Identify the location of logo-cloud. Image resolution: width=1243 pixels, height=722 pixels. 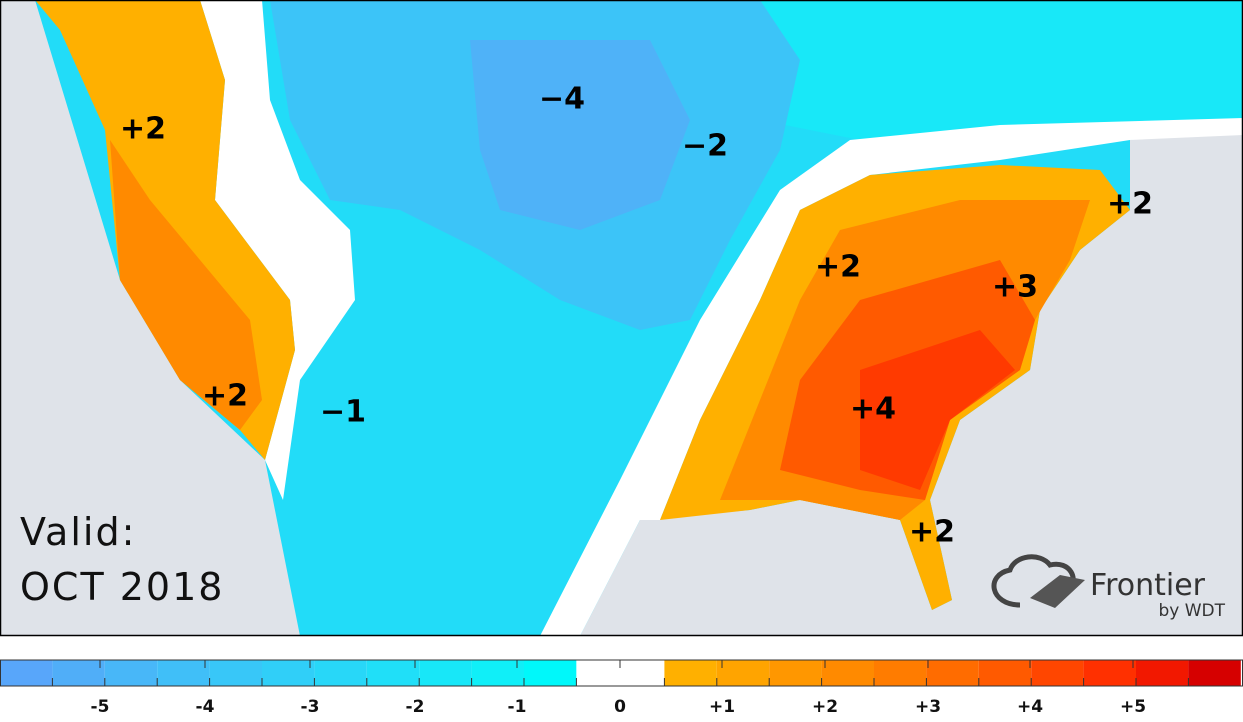
(1033, 581).